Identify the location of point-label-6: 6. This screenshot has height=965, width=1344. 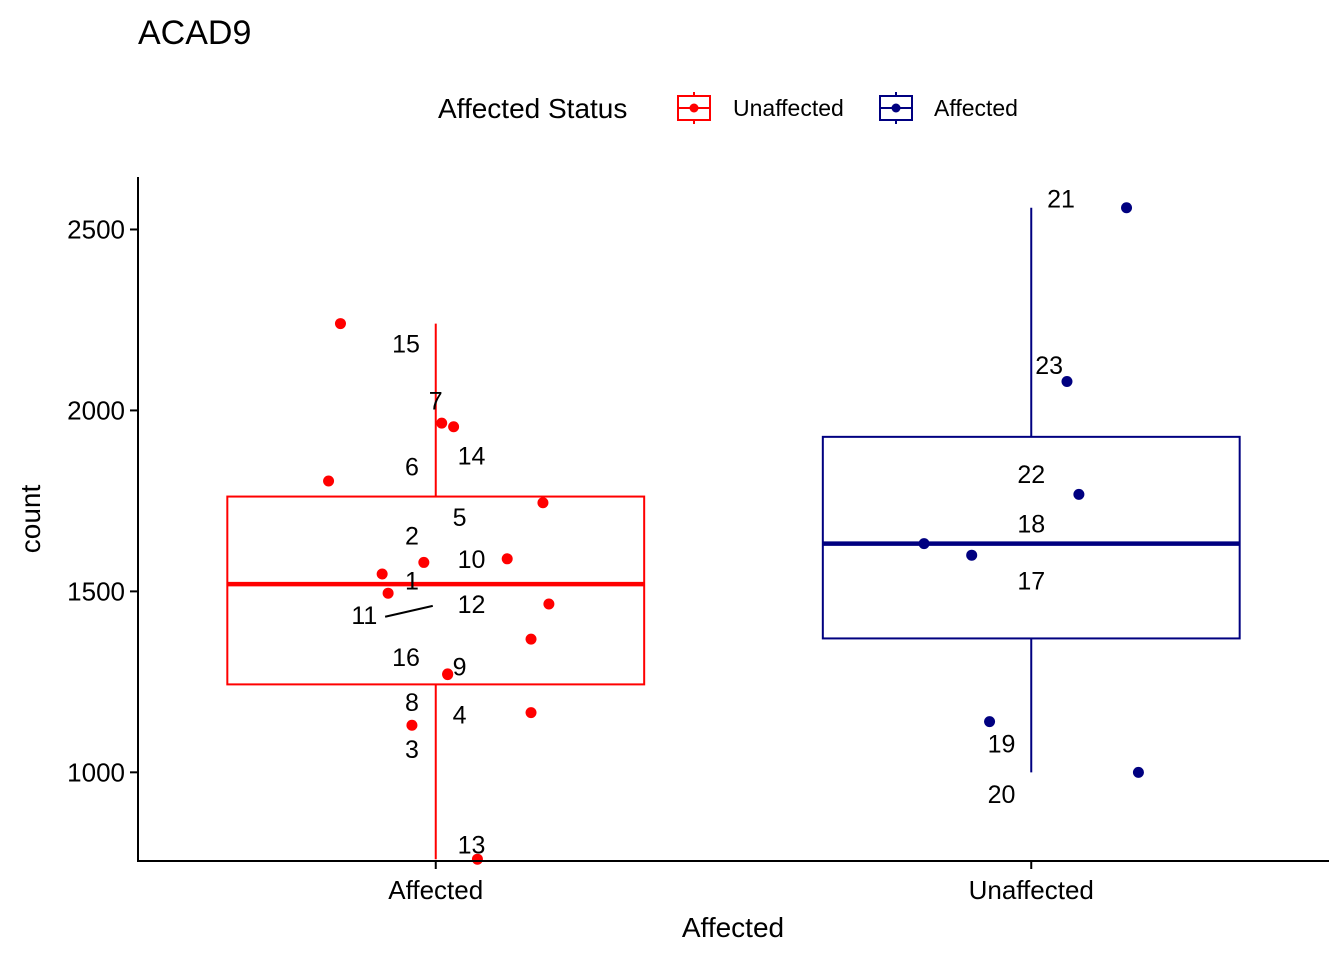
(412, 468).